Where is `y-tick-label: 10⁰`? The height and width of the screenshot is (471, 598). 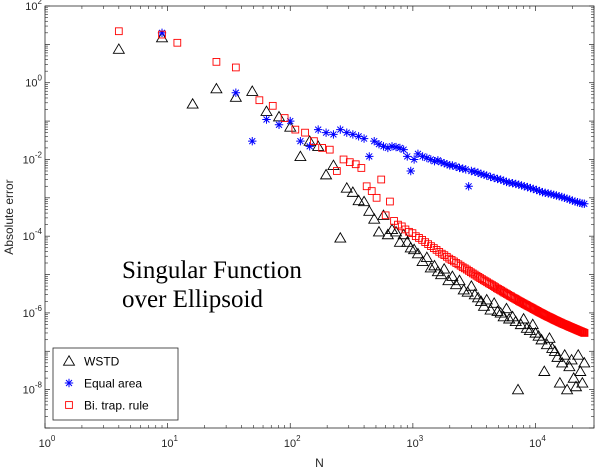 y-tick-label: 10⁰ is located at coordinates (33, 82).